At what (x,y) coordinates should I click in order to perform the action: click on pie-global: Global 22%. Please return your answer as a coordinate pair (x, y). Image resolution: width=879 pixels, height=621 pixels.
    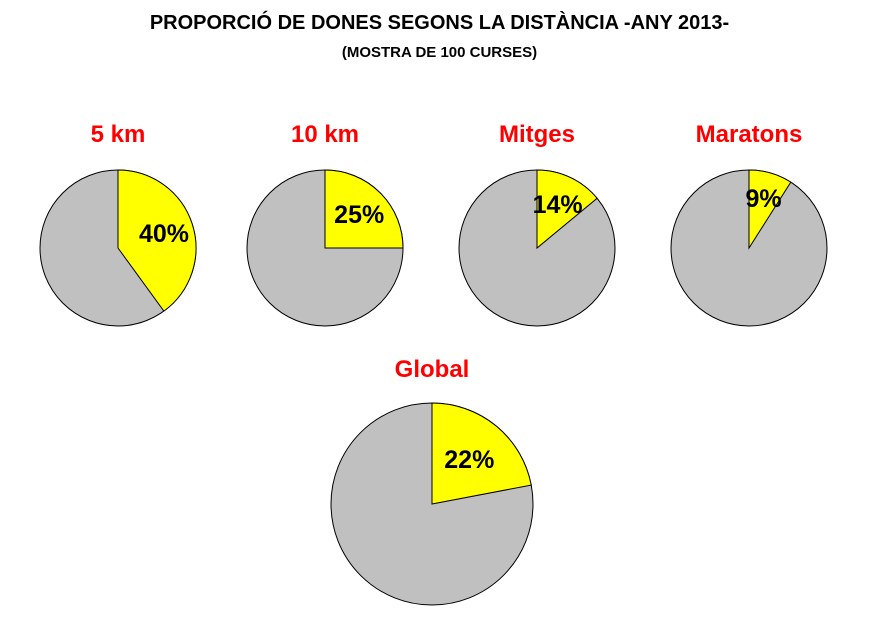
    Looking at the image, I should click on (432, 481).